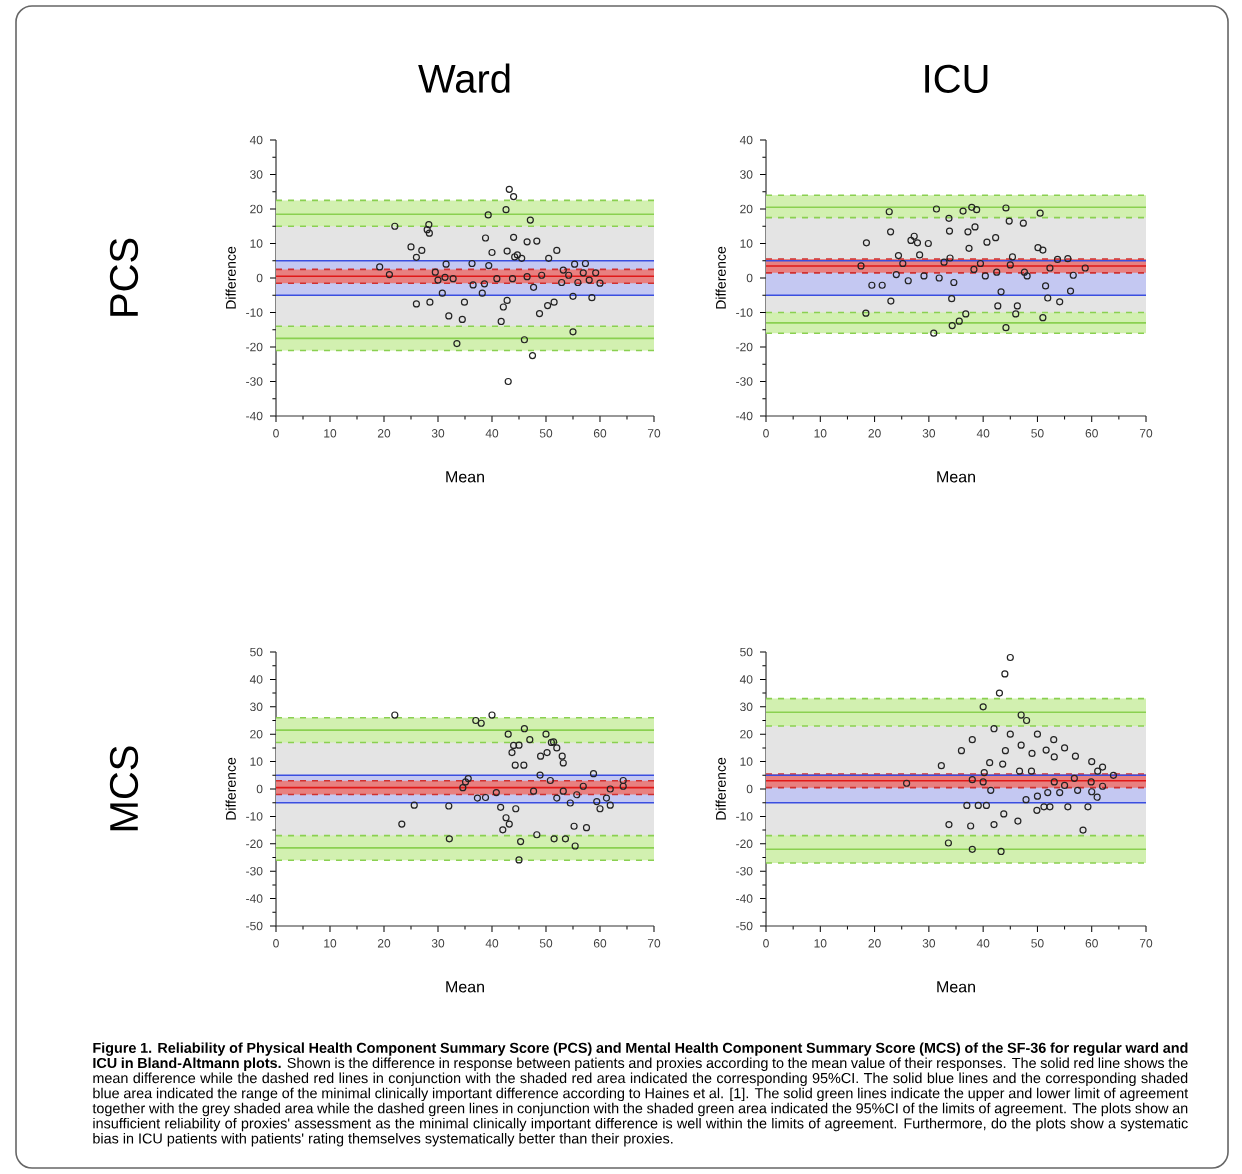 This screenshot has width=1242, height=1174. What do you see at coordinates (124, 277) in the screenshot?
I see `text: PCS` at bounding box center [124, 277].